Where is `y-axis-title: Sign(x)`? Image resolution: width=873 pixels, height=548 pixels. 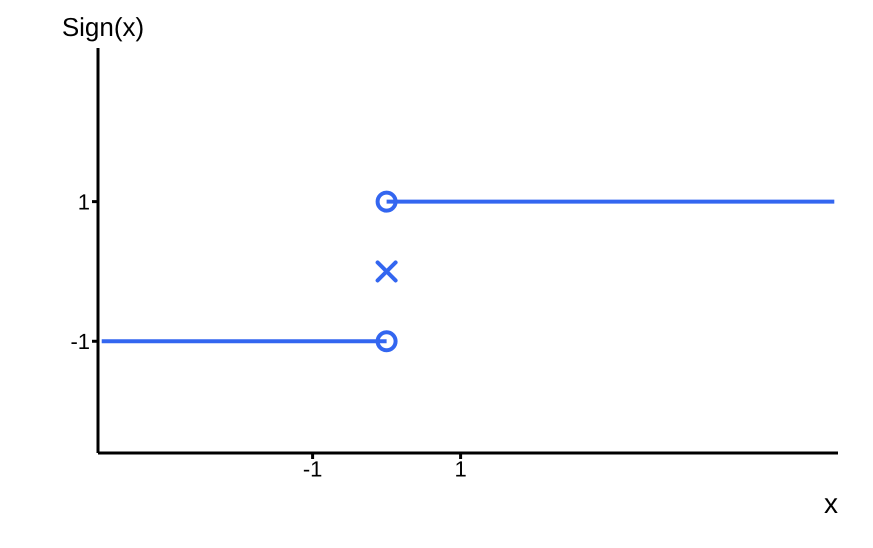 y-axis-title: Sign(x) is located at coordinates (103, 27).